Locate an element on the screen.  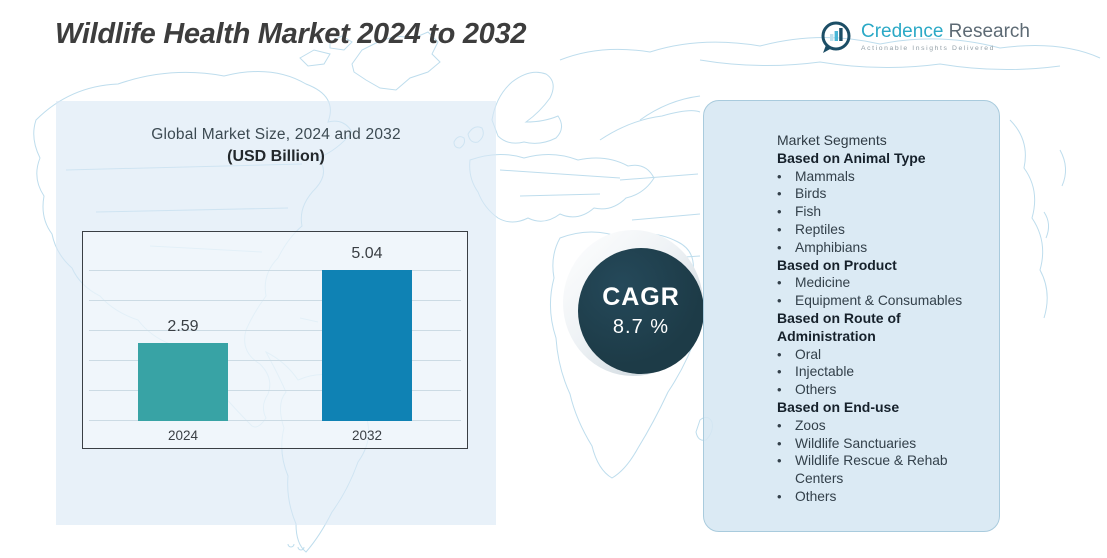
segment-item: • Injectable is located at coordinates (880, 372).